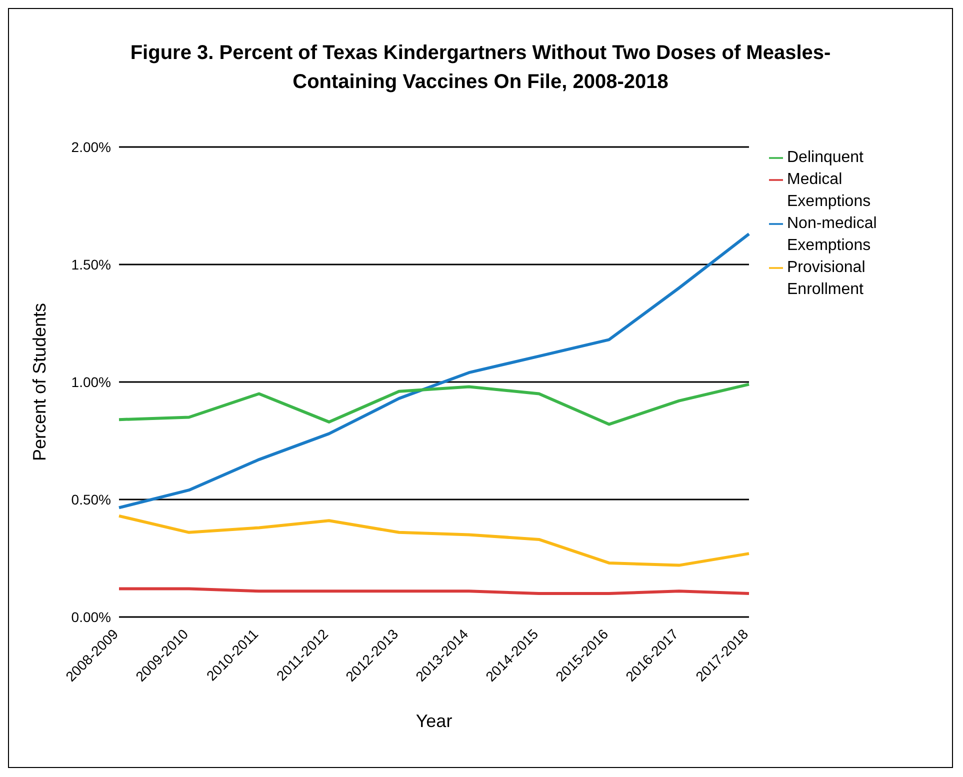 The image size is (963, 777). What do you see at coordinates (39, 382) in the screenshot?
I see `y-axis-title: Percent of Students` at bounding box center [39, 382].